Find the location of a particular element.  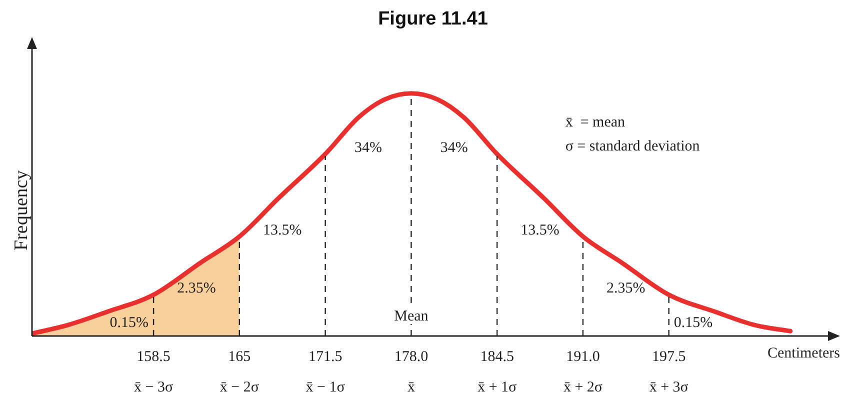

x-tick-label: 191.0 is located at coordinates (583, 356).